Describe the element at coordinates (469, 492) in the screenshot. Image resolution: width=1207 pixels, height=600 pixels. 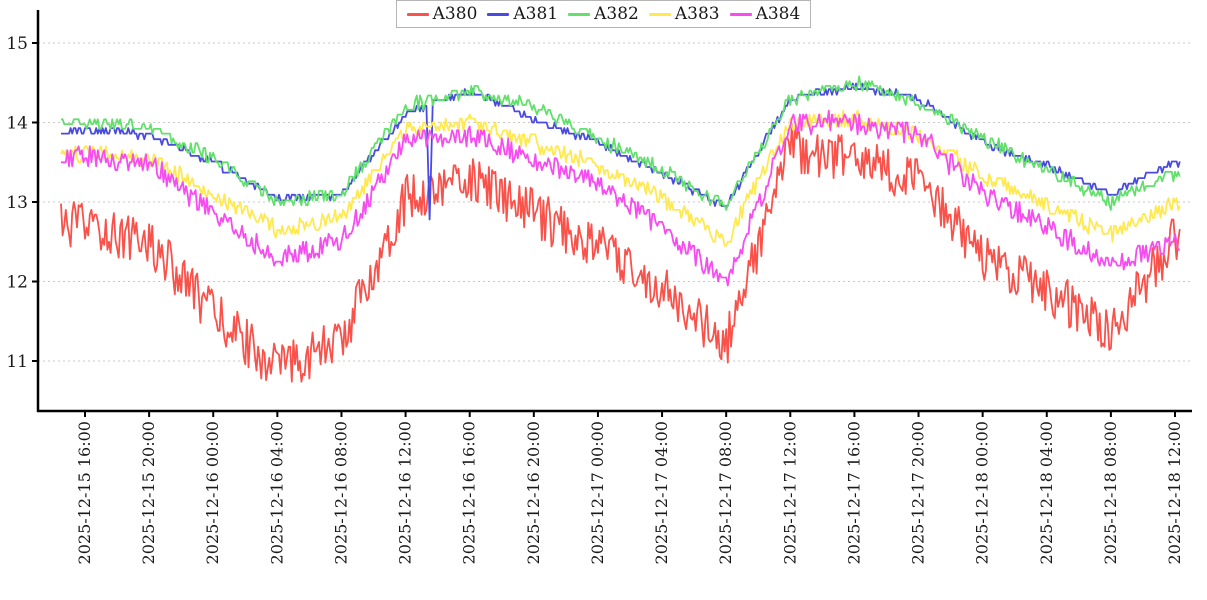
I see `x-tick-label: 2025-12-16 16:00` at that location.